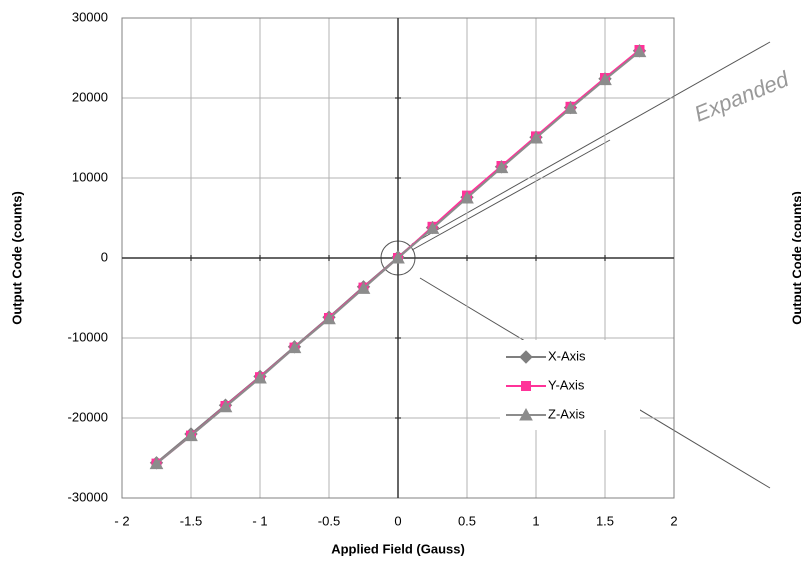 The height and width of the screenshot is (566, 801). What do you see at coordinates (16, 258) in the screenshot?
I see `y-axis-label: Output Code (counts)` at bounding box center [16, 258].